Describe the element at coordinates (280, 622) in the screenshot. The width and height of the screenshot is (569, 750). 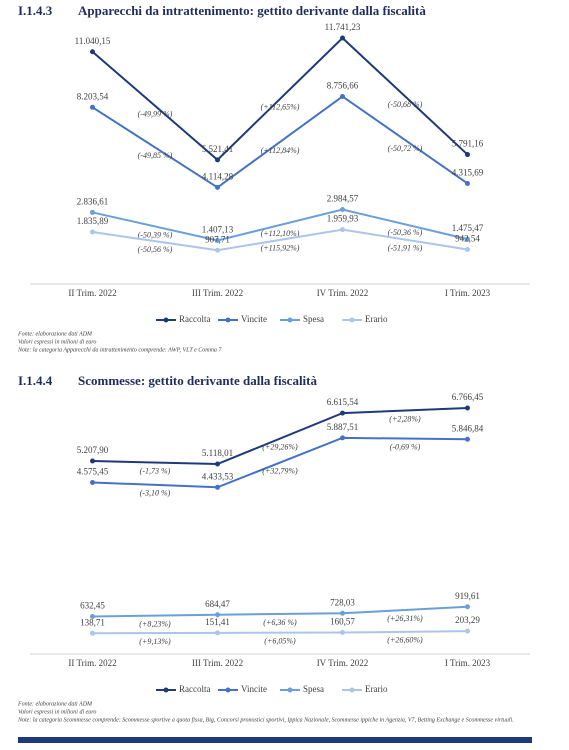
I see `change-label: (+6,36 %)` at that location.